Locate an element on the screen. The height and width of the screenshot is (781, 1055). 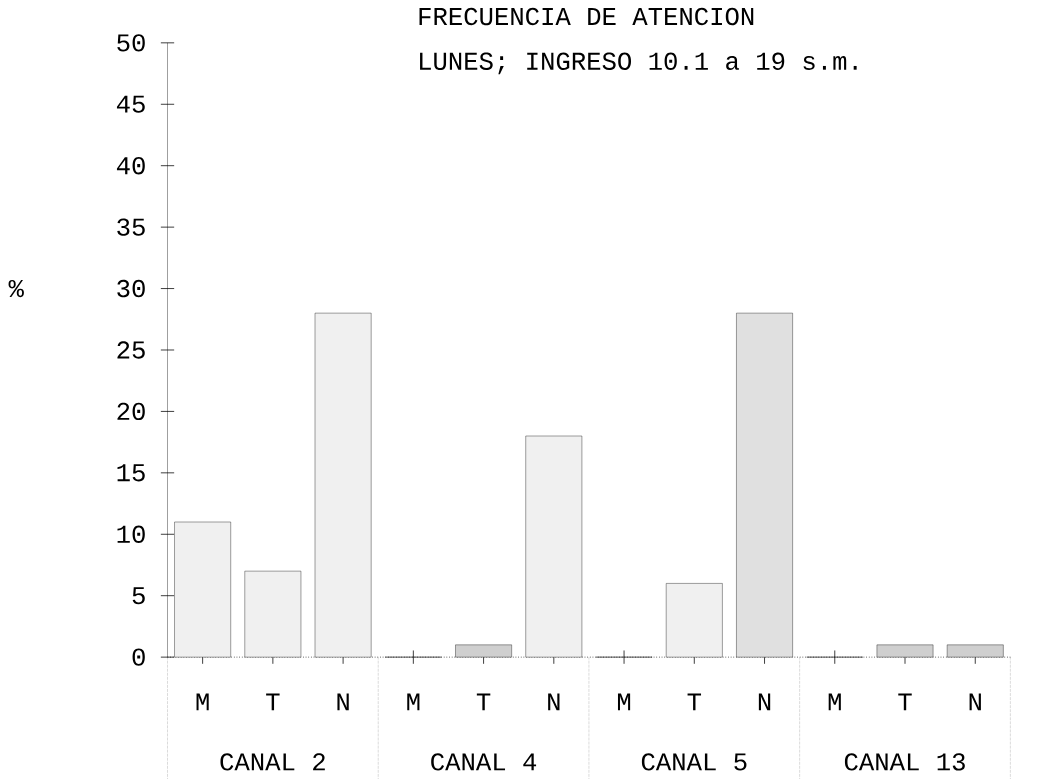
y-axis-title: % is located at coordinates (16, 289).